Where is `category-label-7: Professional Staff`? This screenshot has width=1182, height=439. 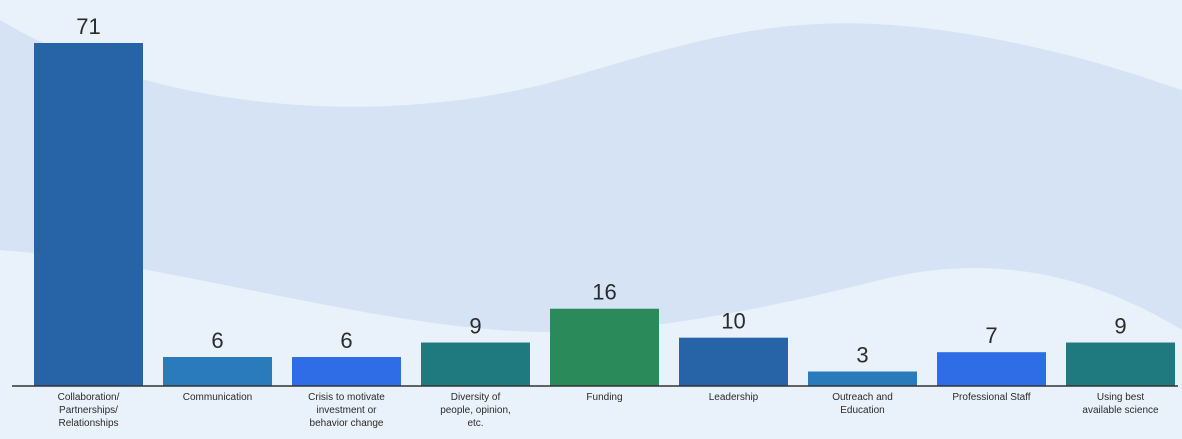 category-label-7: Professional Staff is located at coordinates (991, 397).